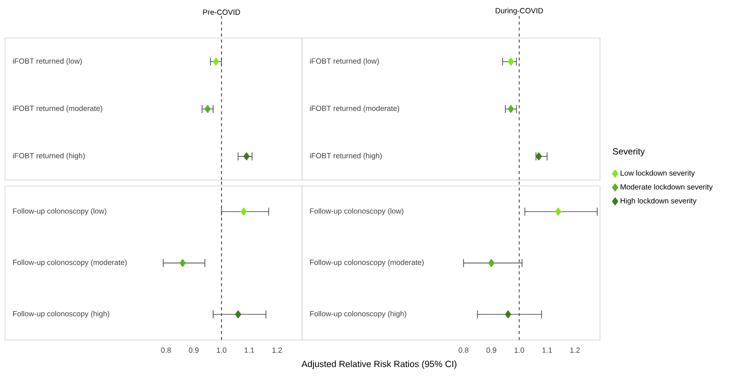 The image size is (756, 376). I want to click on legend-title: Severity, so click(628, 152).